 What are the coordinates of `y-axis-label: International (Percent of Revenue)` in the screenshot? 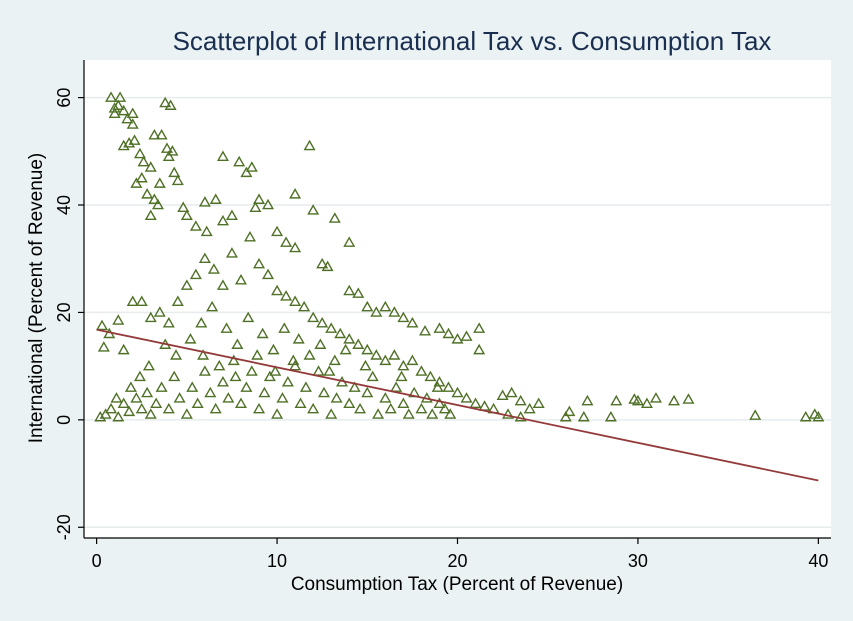 It's located at (36, 298).